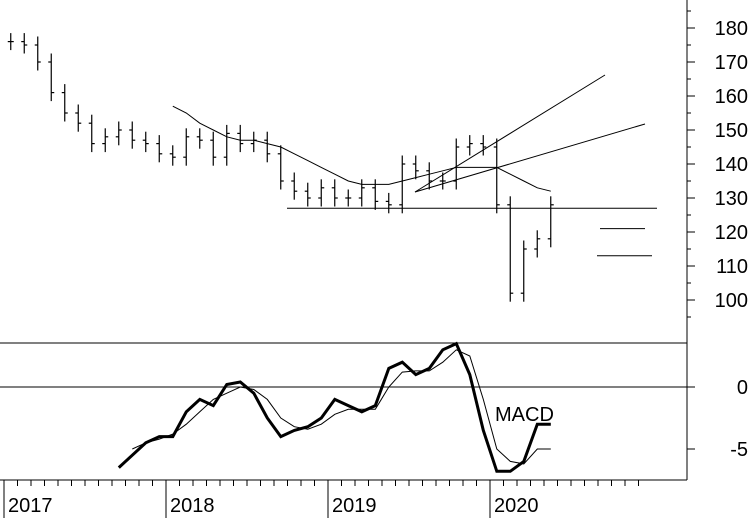 Image resolution: width=752 pixels, height=518 pixels. I want to click on macd-signal-line, so click(341, 407).